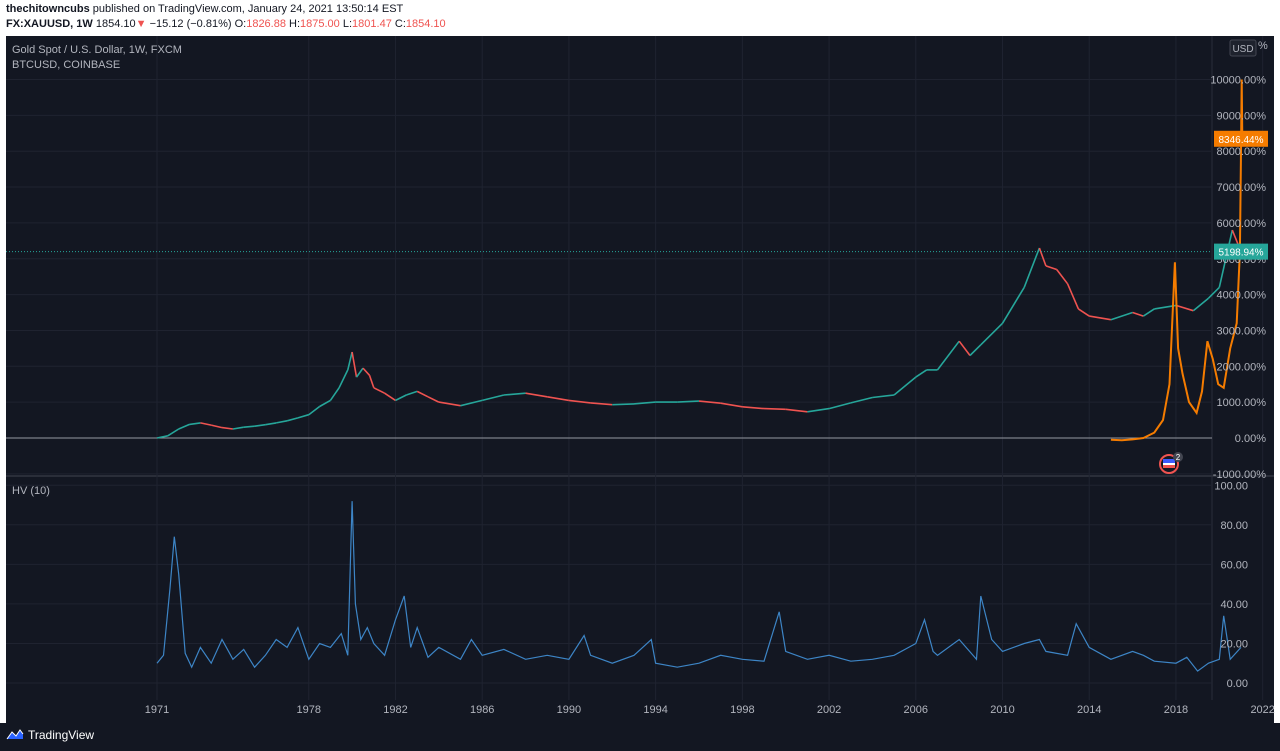 Image resolution: width=1280 pixels, height=751 pixels. I want to click on hv-y-tick-label: 100.00, so click(1231, 486).